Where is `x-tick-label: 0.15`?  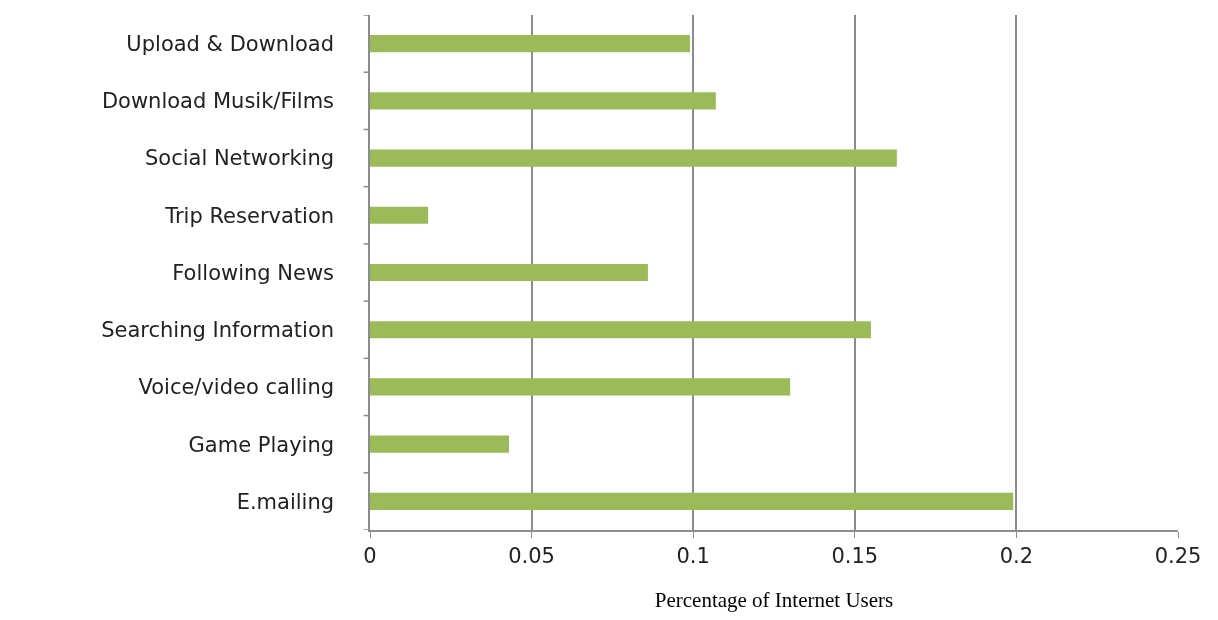
x-tick-label: 0.15 is located at coordinates (855, 555).